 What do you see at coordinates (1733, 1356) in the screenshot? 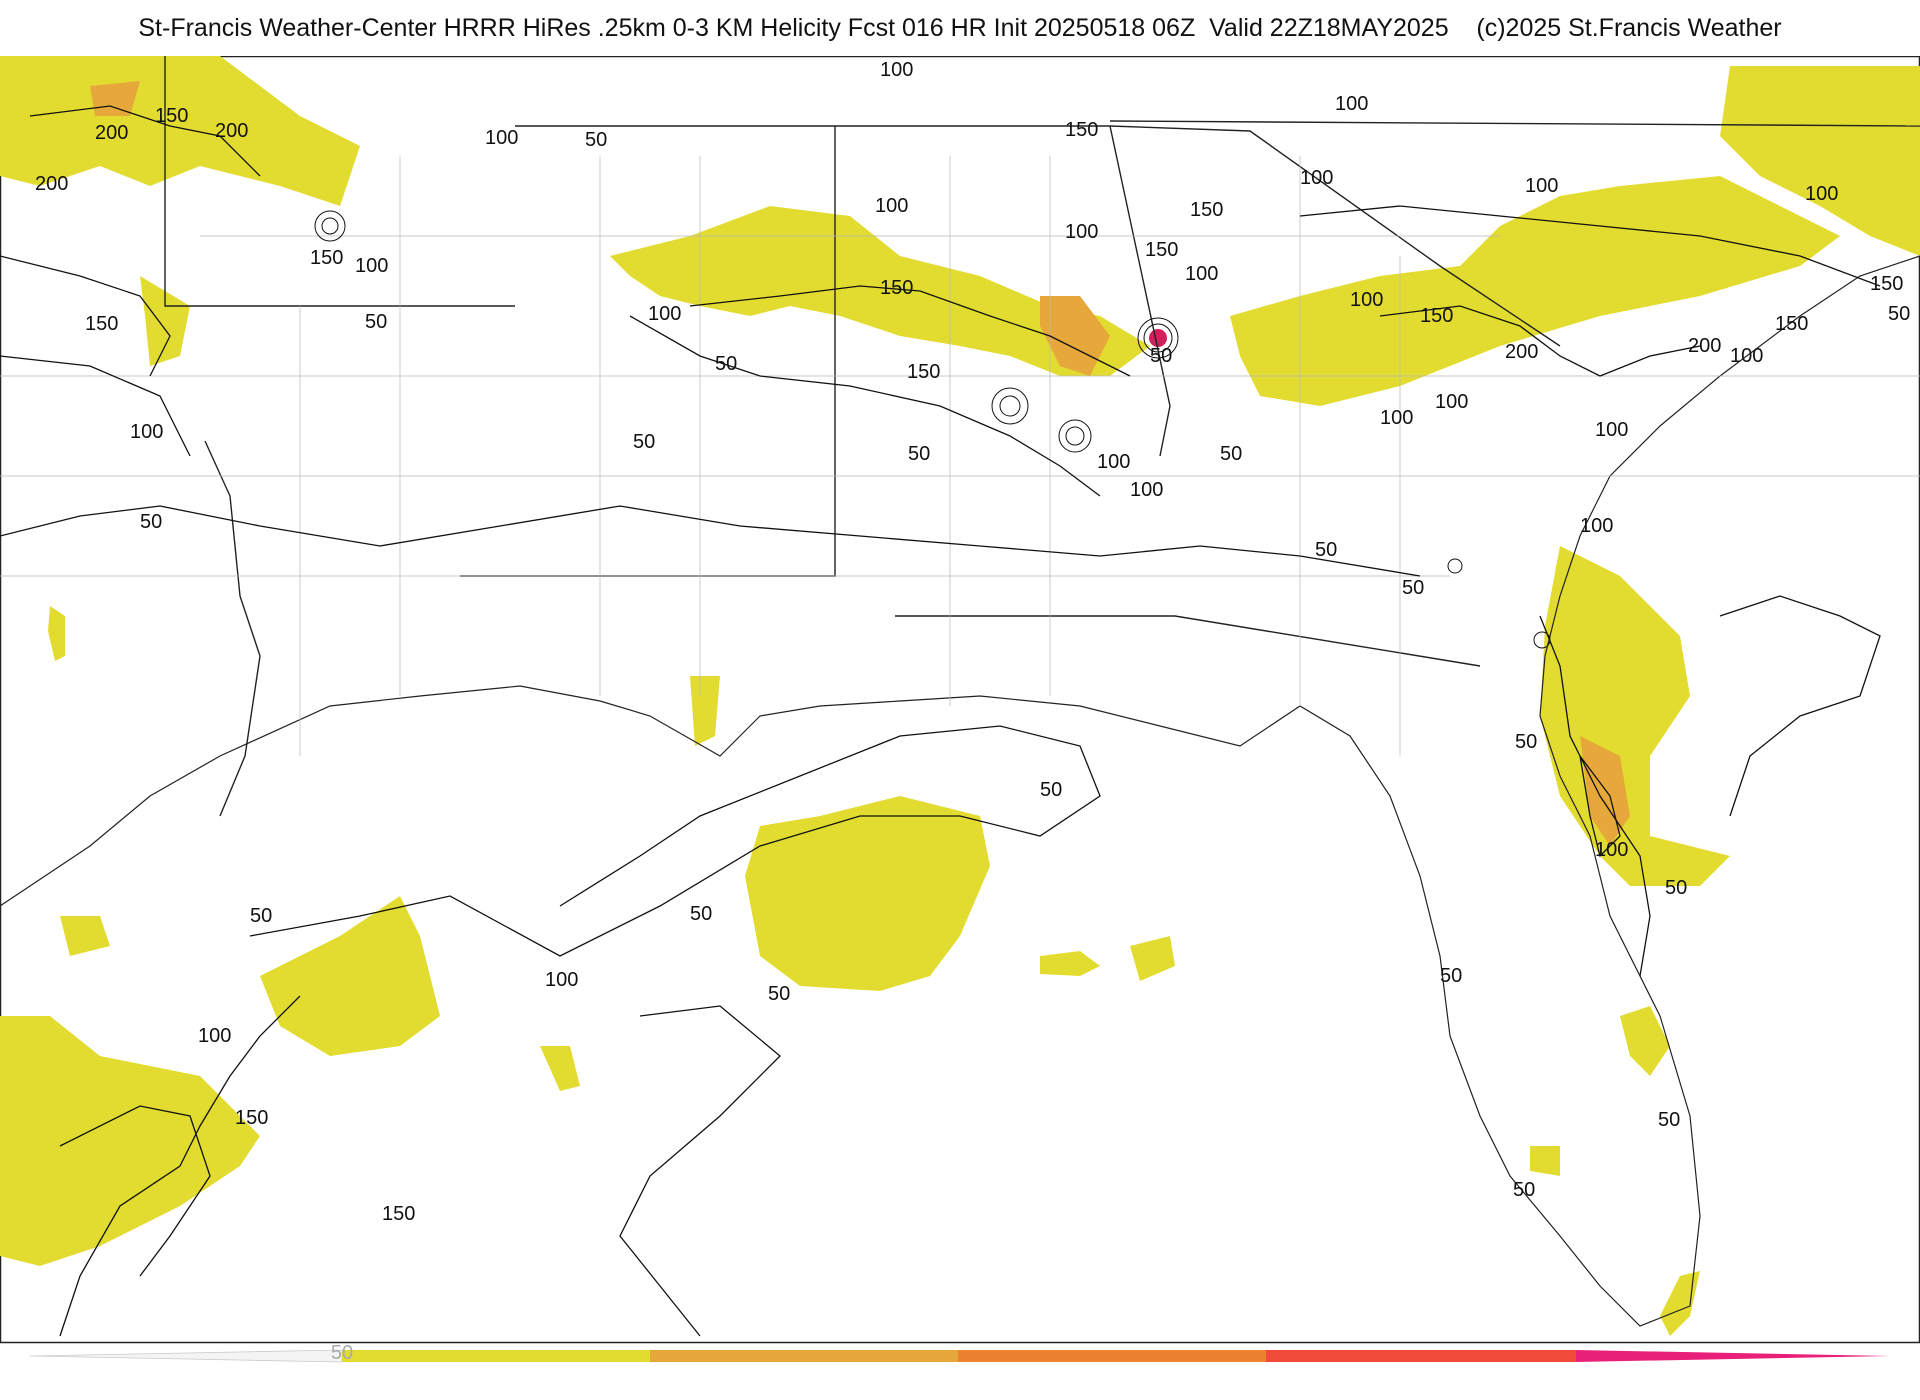
I see `colorbar-right-tip` at bounding box center [1733, 1356].